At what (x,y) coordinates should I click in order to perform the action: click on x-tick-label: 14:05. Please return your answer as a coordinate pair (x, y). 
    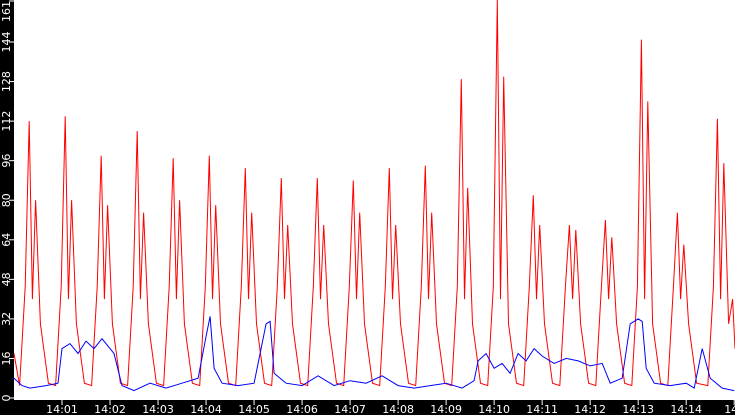
    Looking at the image, I should click on (254, 409).